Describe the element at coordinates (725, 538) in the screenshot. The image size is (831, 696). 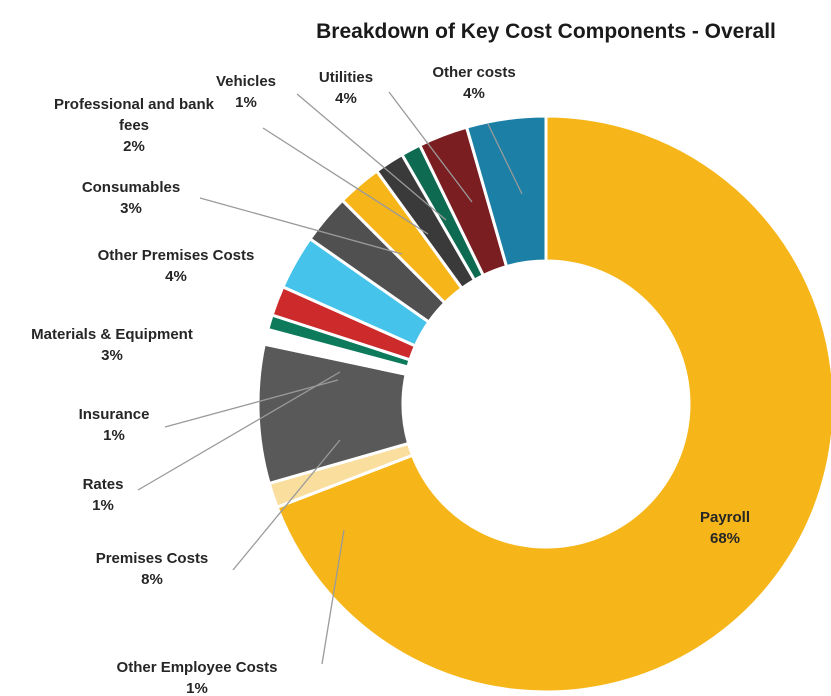
I see `label-value: 68%` at that location.